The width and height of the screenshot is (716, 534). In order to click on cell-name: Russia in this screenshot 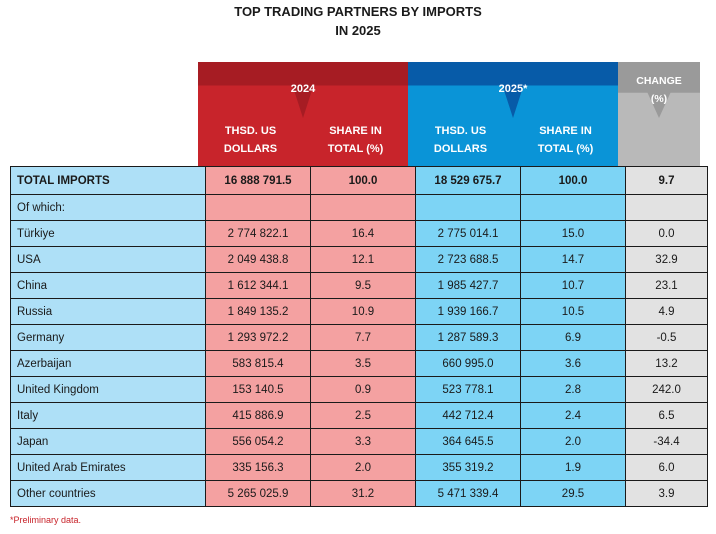, I will do `click(108, 311)`.